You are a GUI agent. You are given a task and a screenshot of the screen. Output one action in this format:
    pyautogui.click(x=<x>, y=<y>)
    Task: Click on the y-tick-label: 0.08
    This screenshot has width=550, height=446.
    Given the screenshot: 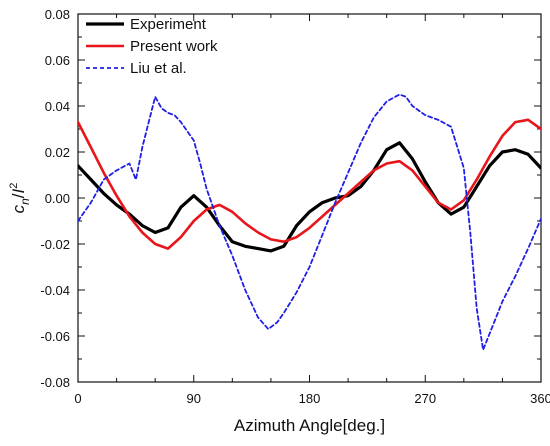 What is the action you would take?
    pyautogui.click(x=57, y=14)
    